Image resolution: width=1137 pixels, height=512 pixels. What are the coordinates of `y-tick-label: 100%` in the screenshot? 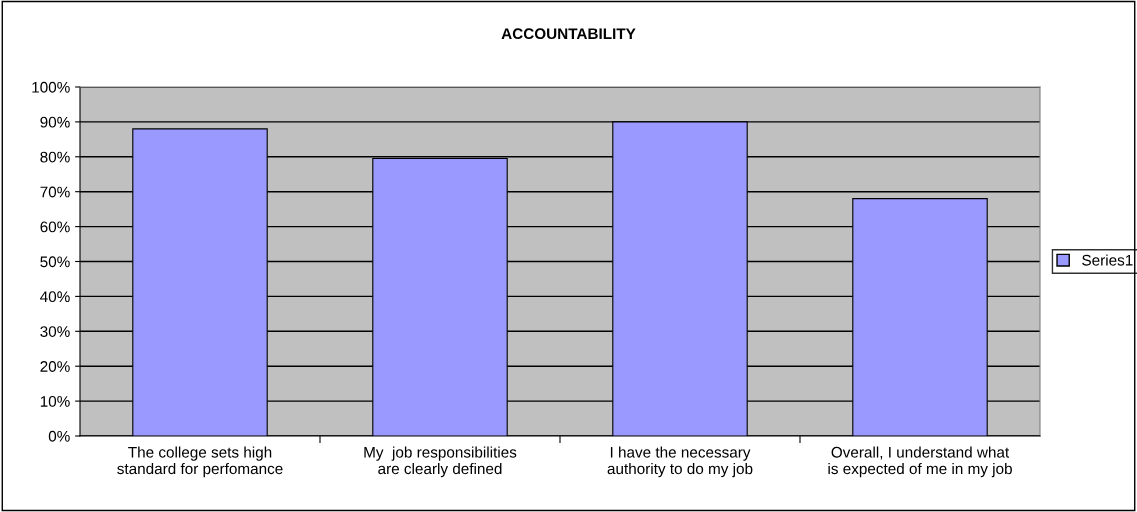 It's located at (51, 87).